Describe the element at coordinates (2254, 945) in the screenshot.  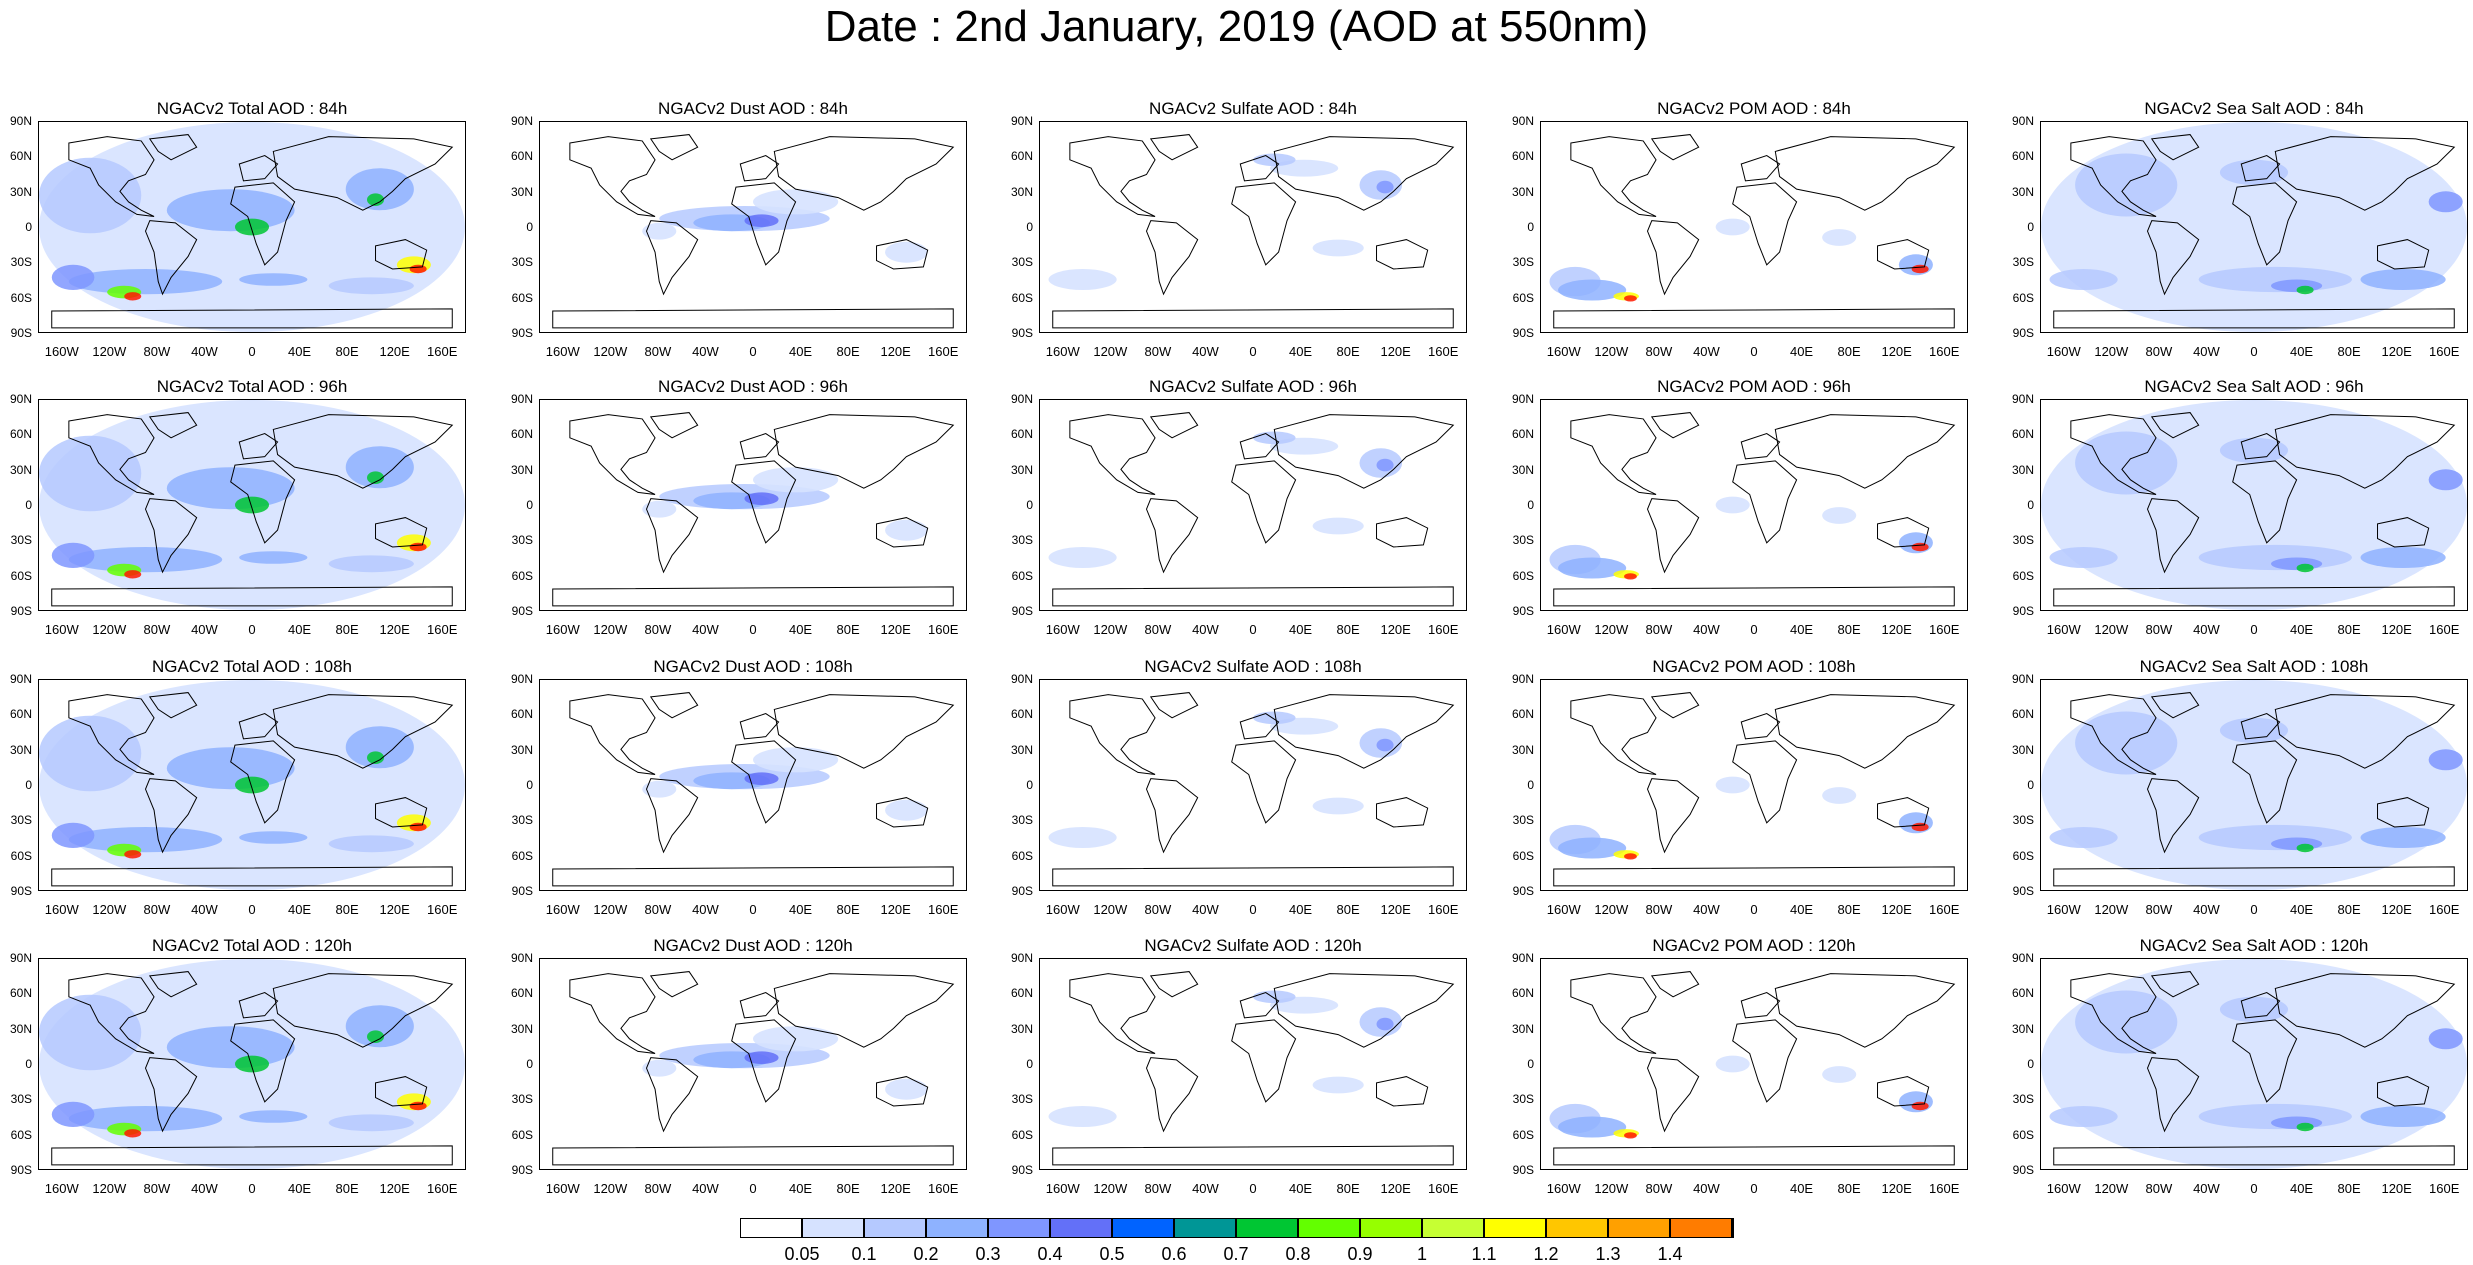
I see `panel-title: NGACv2 Sea Salt AOD : 120h` at that location.